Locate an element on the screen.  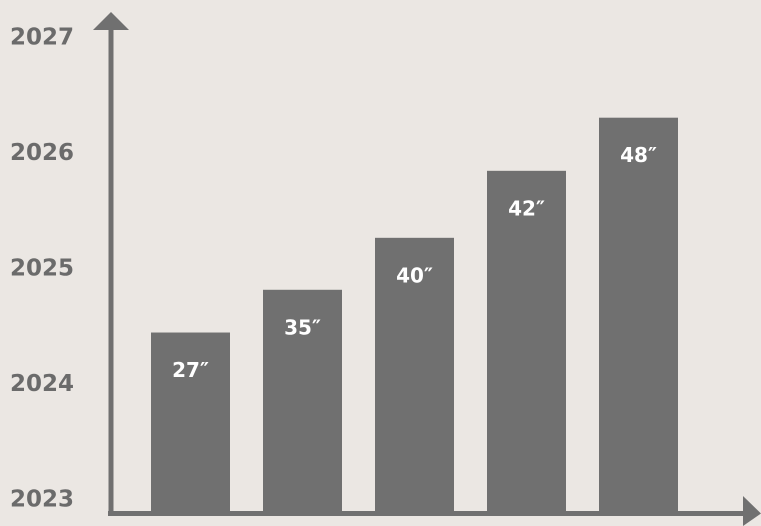
x-axis-arrowhead is located at coordinates (752, 511).